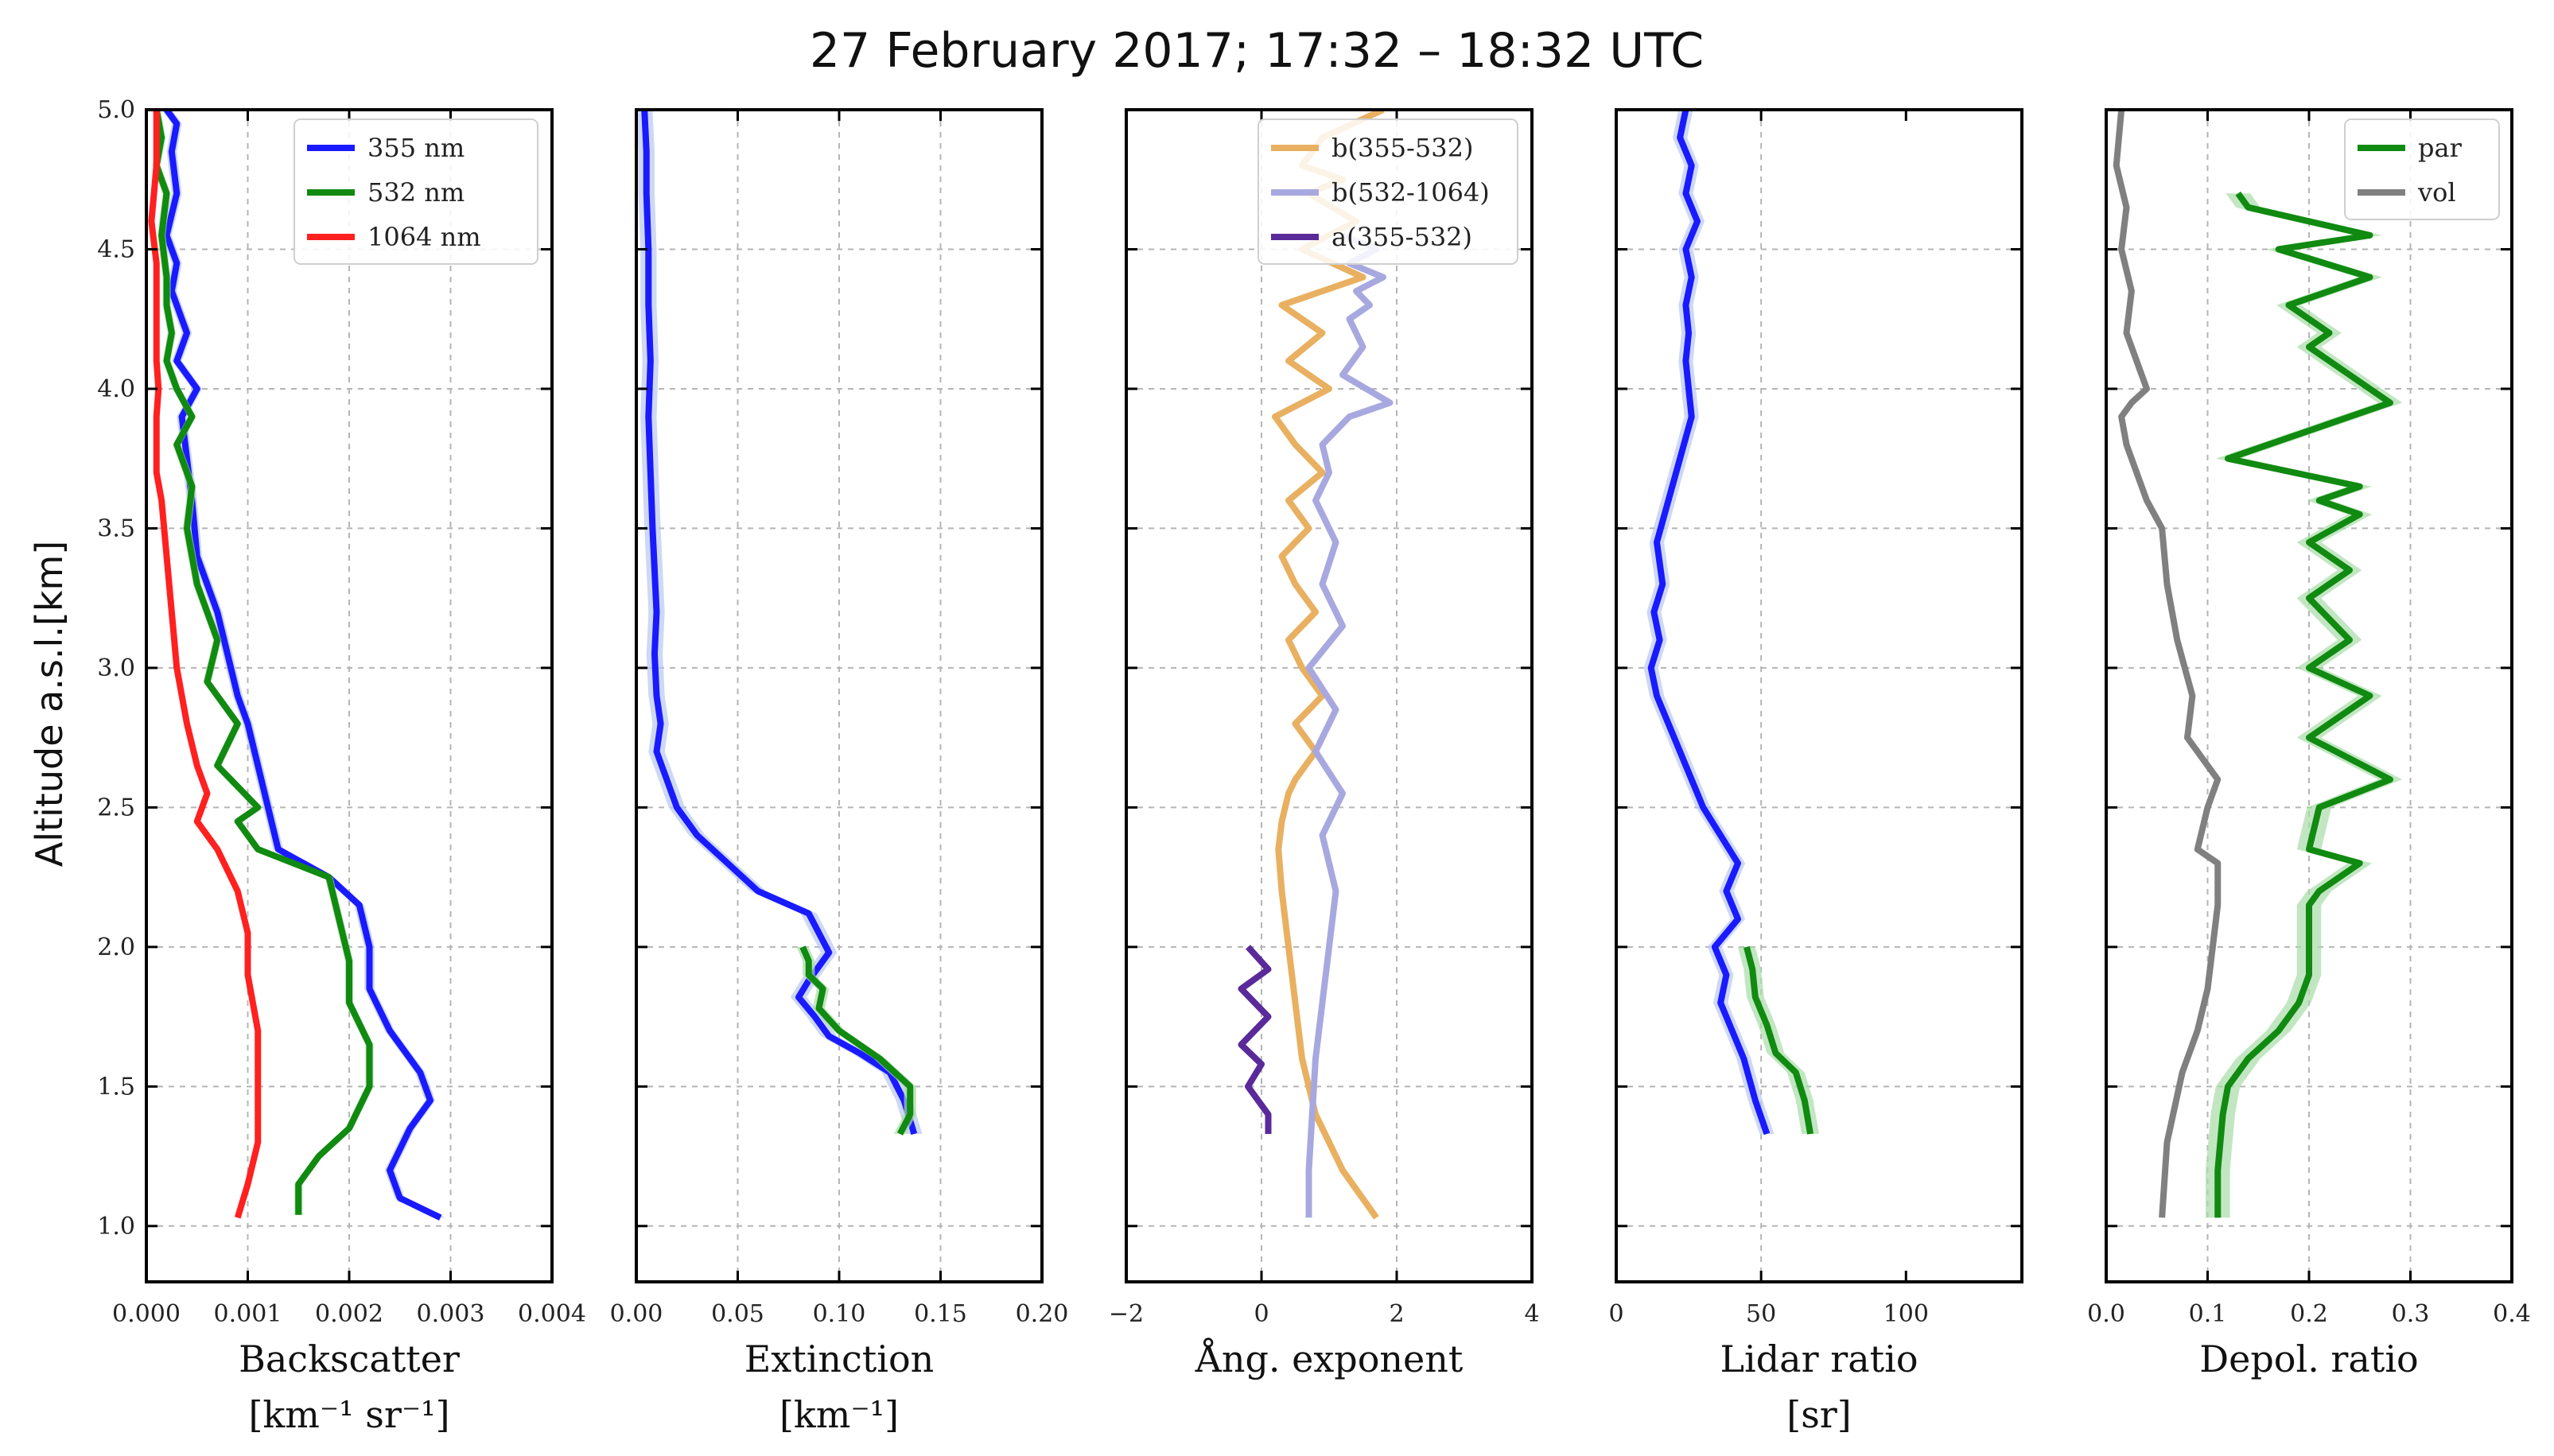 The height and width of the screenshot is (1456, 2554). I want to click on legend-label: par, so click(2441, 148).